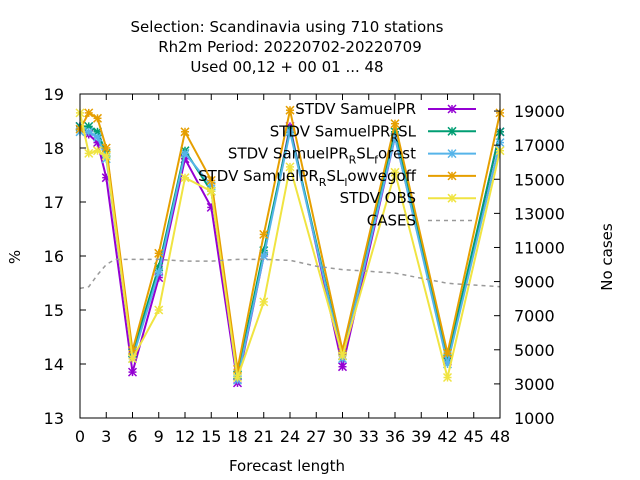 This screenshot has height=480, width=640. Describe the element at coordinates (534, 316) in the screenshot. I see `y2-tick-label-3: 7000` at that location.